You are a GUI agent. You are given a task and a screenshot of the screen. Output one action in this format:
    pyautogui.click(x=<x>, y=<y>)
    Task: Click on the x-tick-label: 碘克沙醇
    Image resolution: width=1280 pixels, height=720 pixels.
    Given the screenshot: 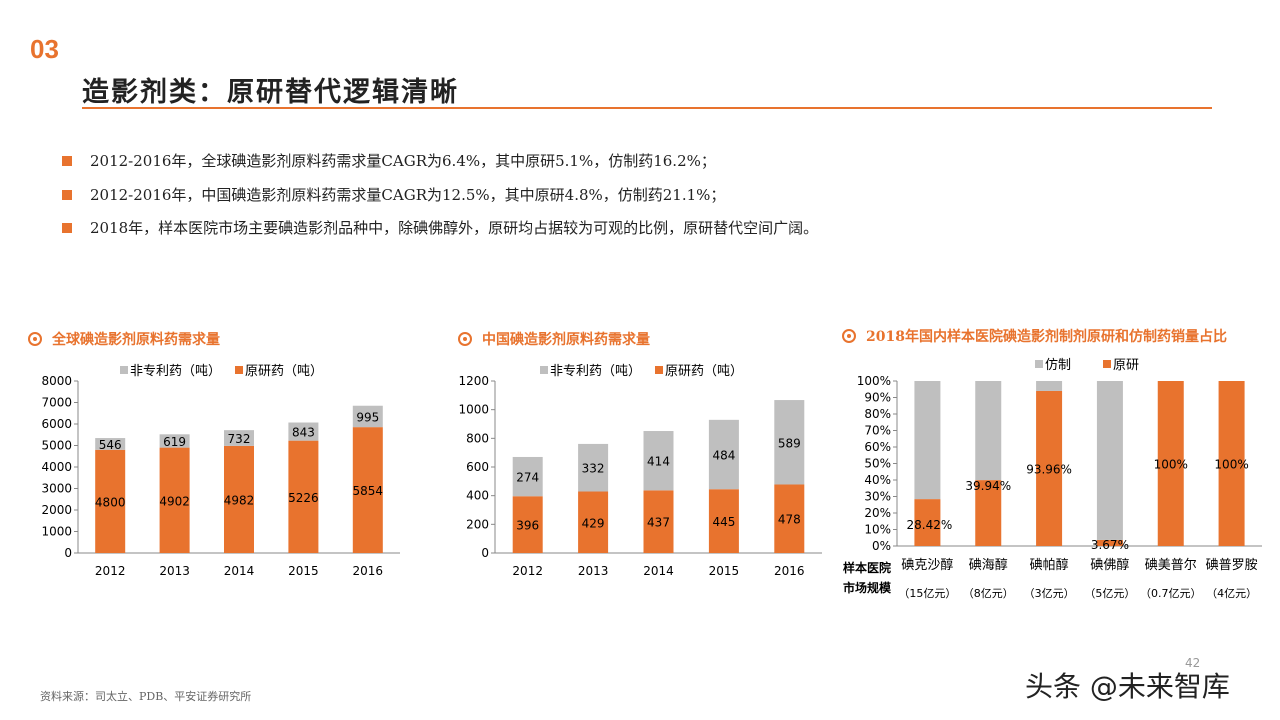 What is the action you would take?
    pyautogui.click(x=927, y=565)
    